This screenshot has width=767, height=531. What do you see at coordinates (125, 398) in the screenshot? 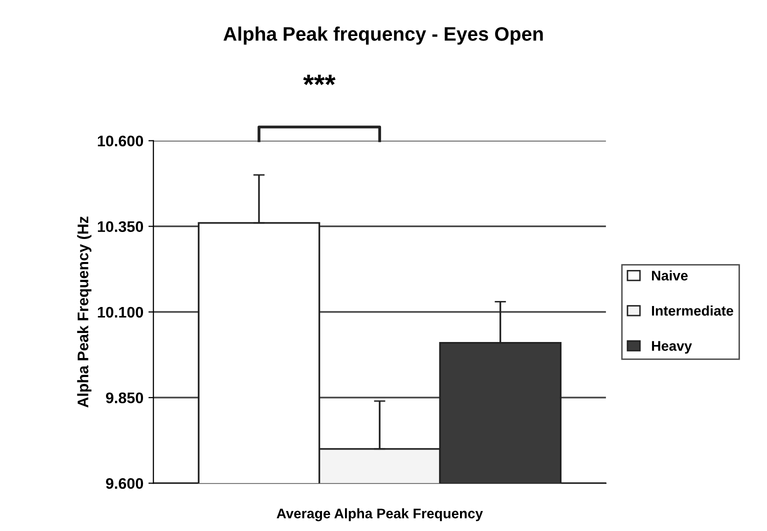
I see `y-tick-label: 9.850` at bounding box center [125, 398].